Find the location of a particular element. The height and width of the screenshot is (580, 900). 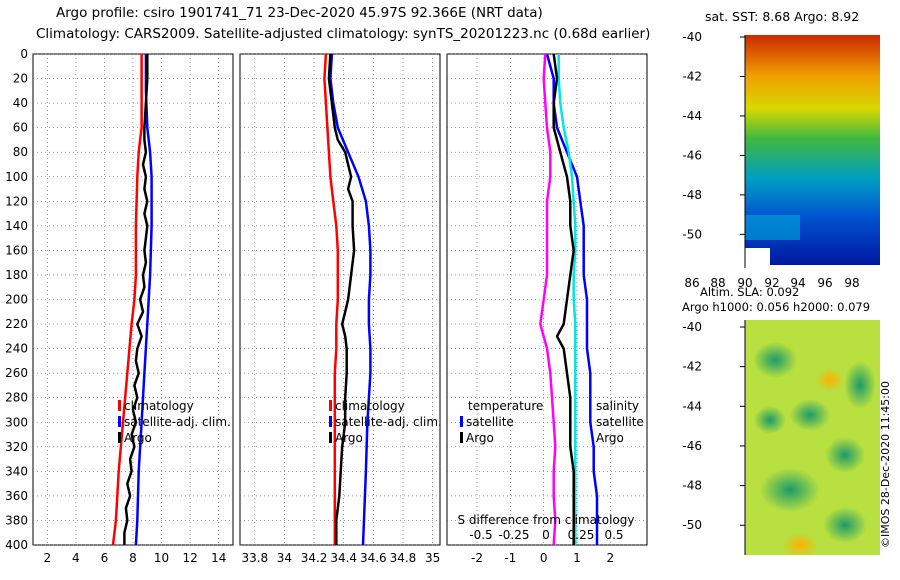

x-tick-label: 4 is located at coordinates (76, 558).